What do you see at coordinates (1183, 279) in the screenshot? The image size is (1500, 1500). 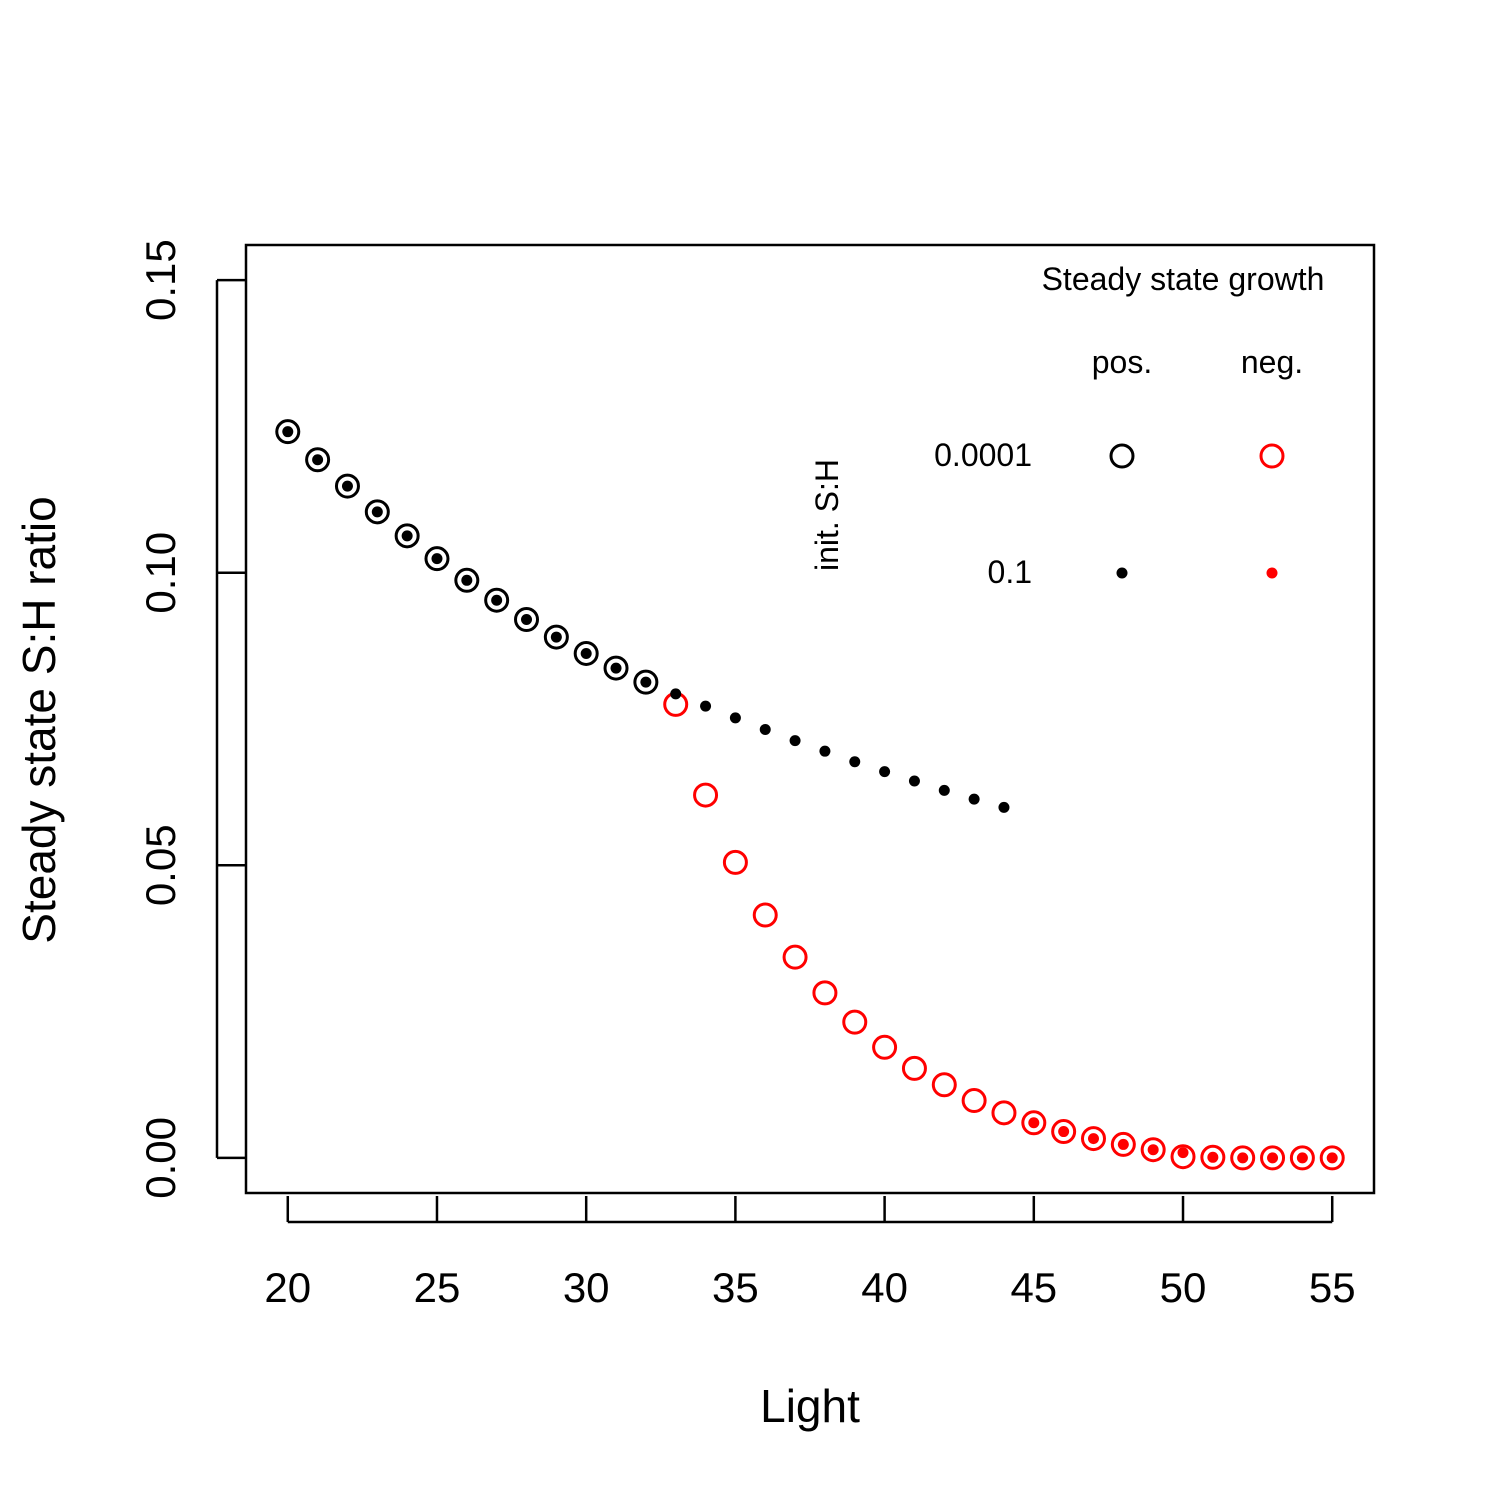 I see `legend-title: Steady state growth` at bounding box center [1183, 279].